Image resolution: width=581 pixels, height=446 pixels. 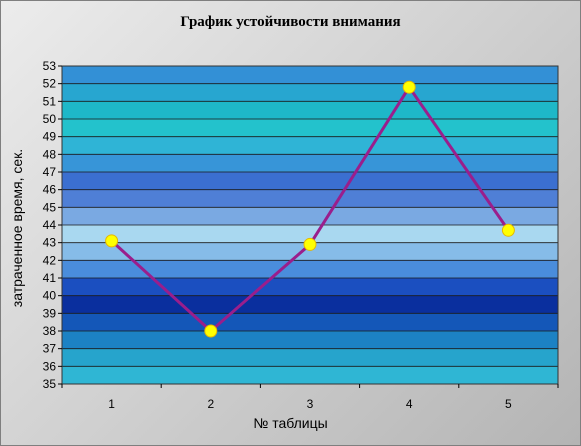 I want to click on y-tick-label: 49, so click(x=50, y=137).